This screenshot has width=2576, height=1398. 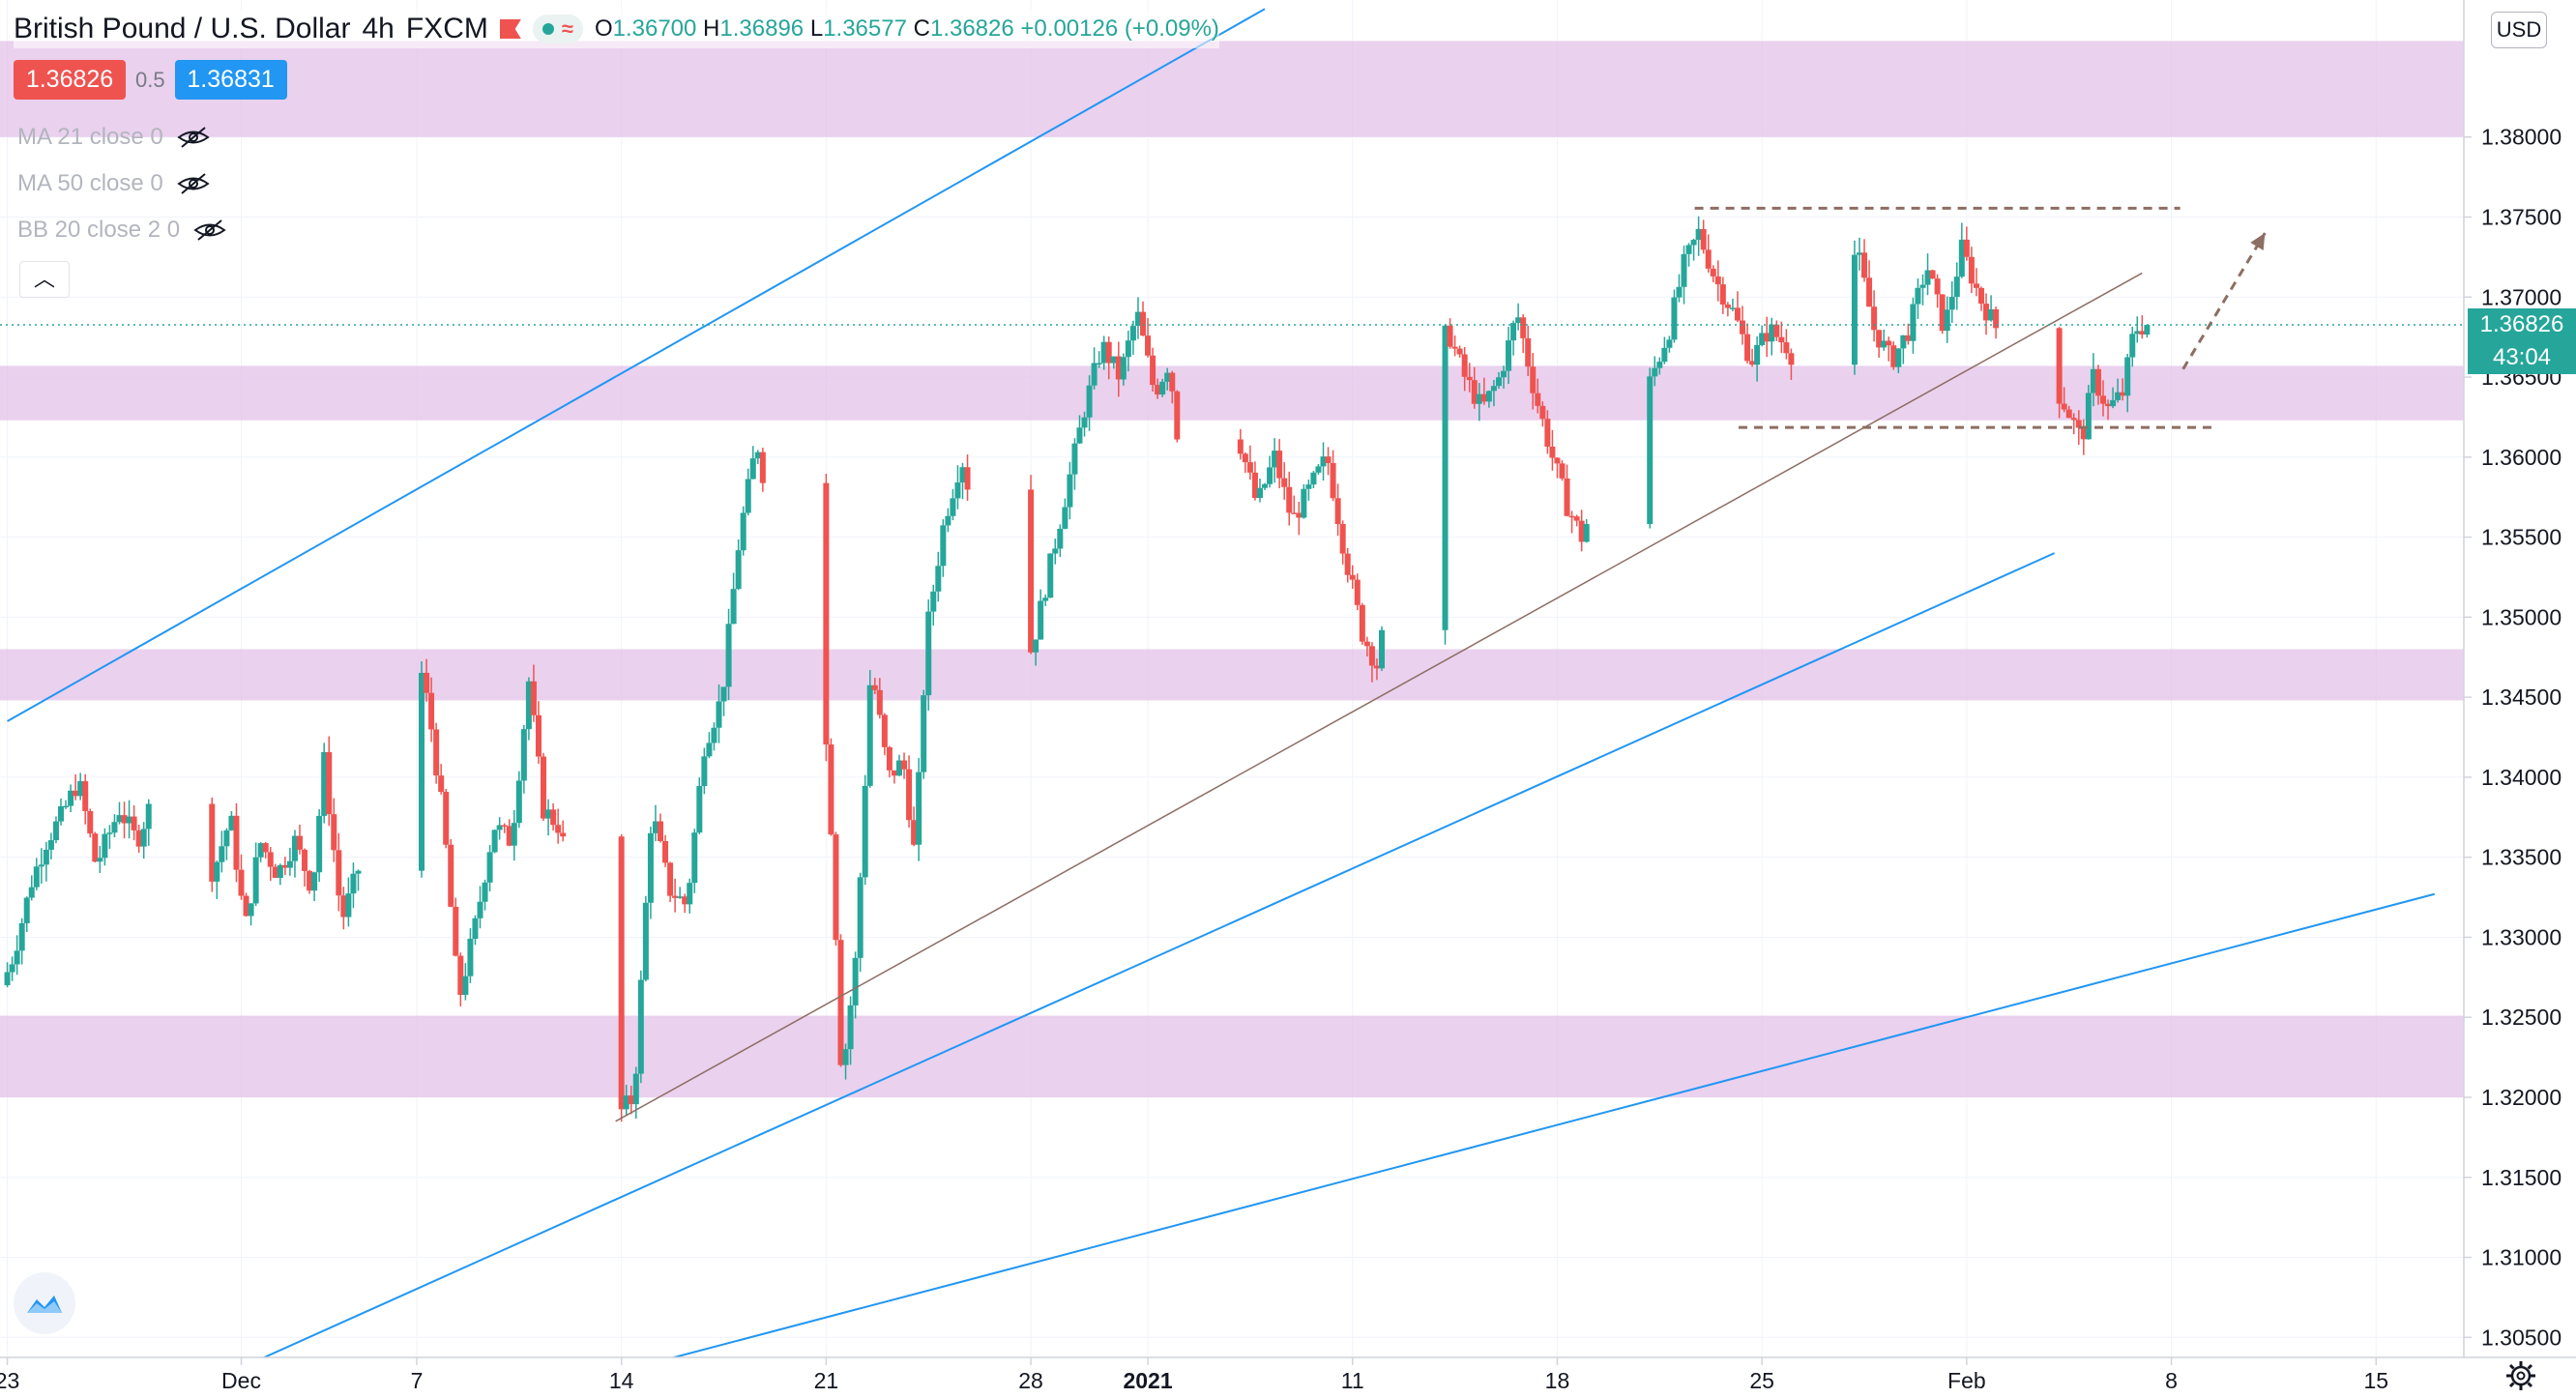 I want to click on high-label: H, so click(x=711, y=28).